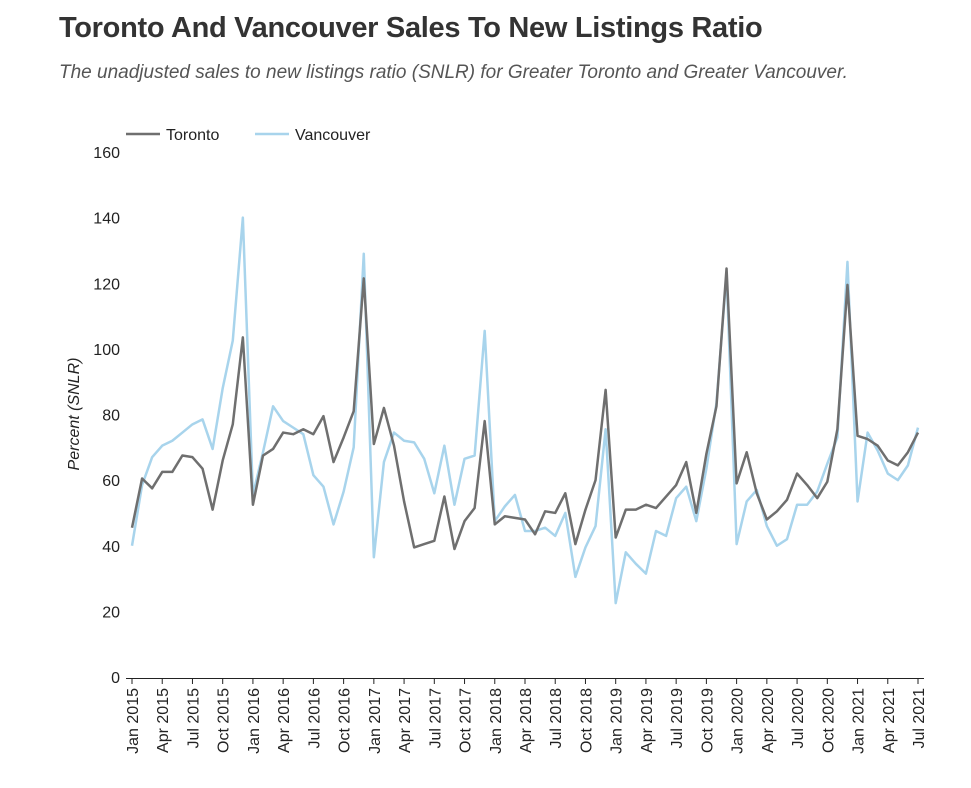 Image resolution: width=971 pixels, height=788 pixels. What do you see at coordinates (647, 720) in the screenshot?
I see `x-tick-label: Apr 2019` at bounding box center [647, 720].